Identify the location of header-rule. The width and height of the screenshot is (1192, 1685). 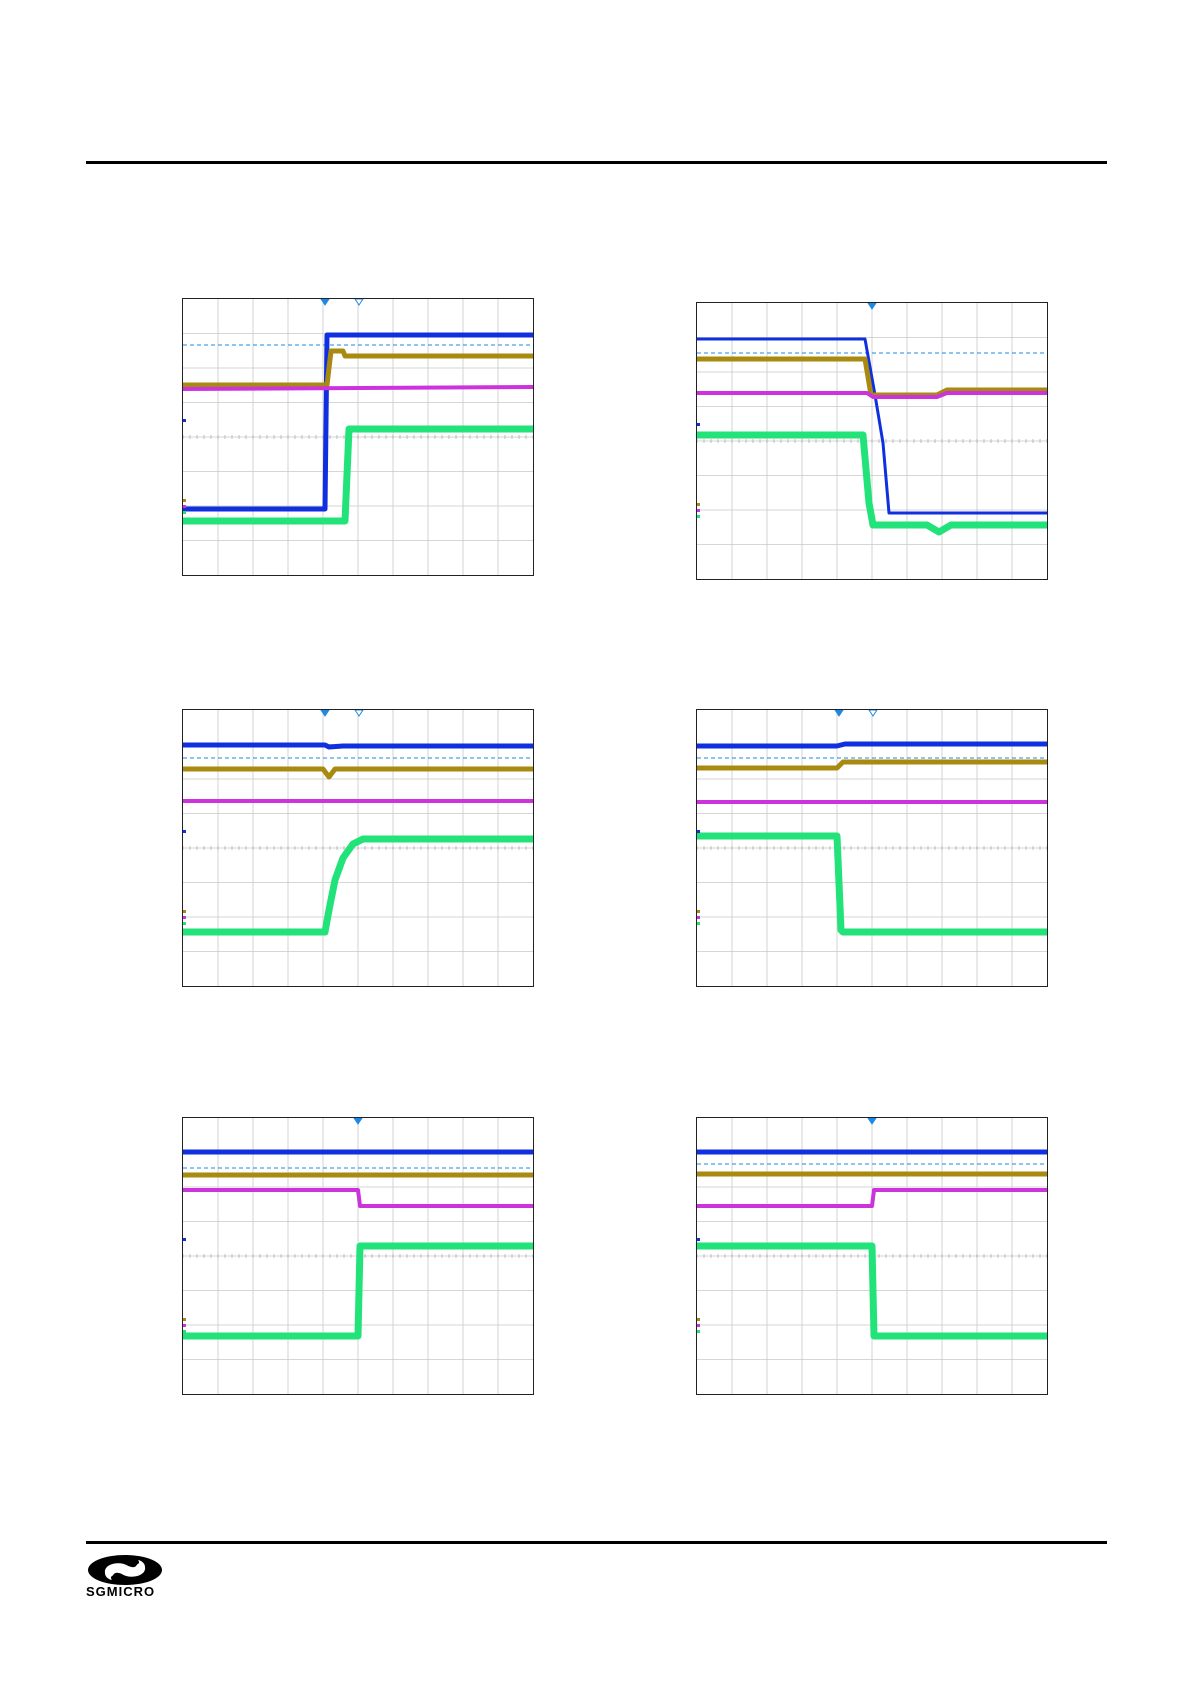
(596, 162).